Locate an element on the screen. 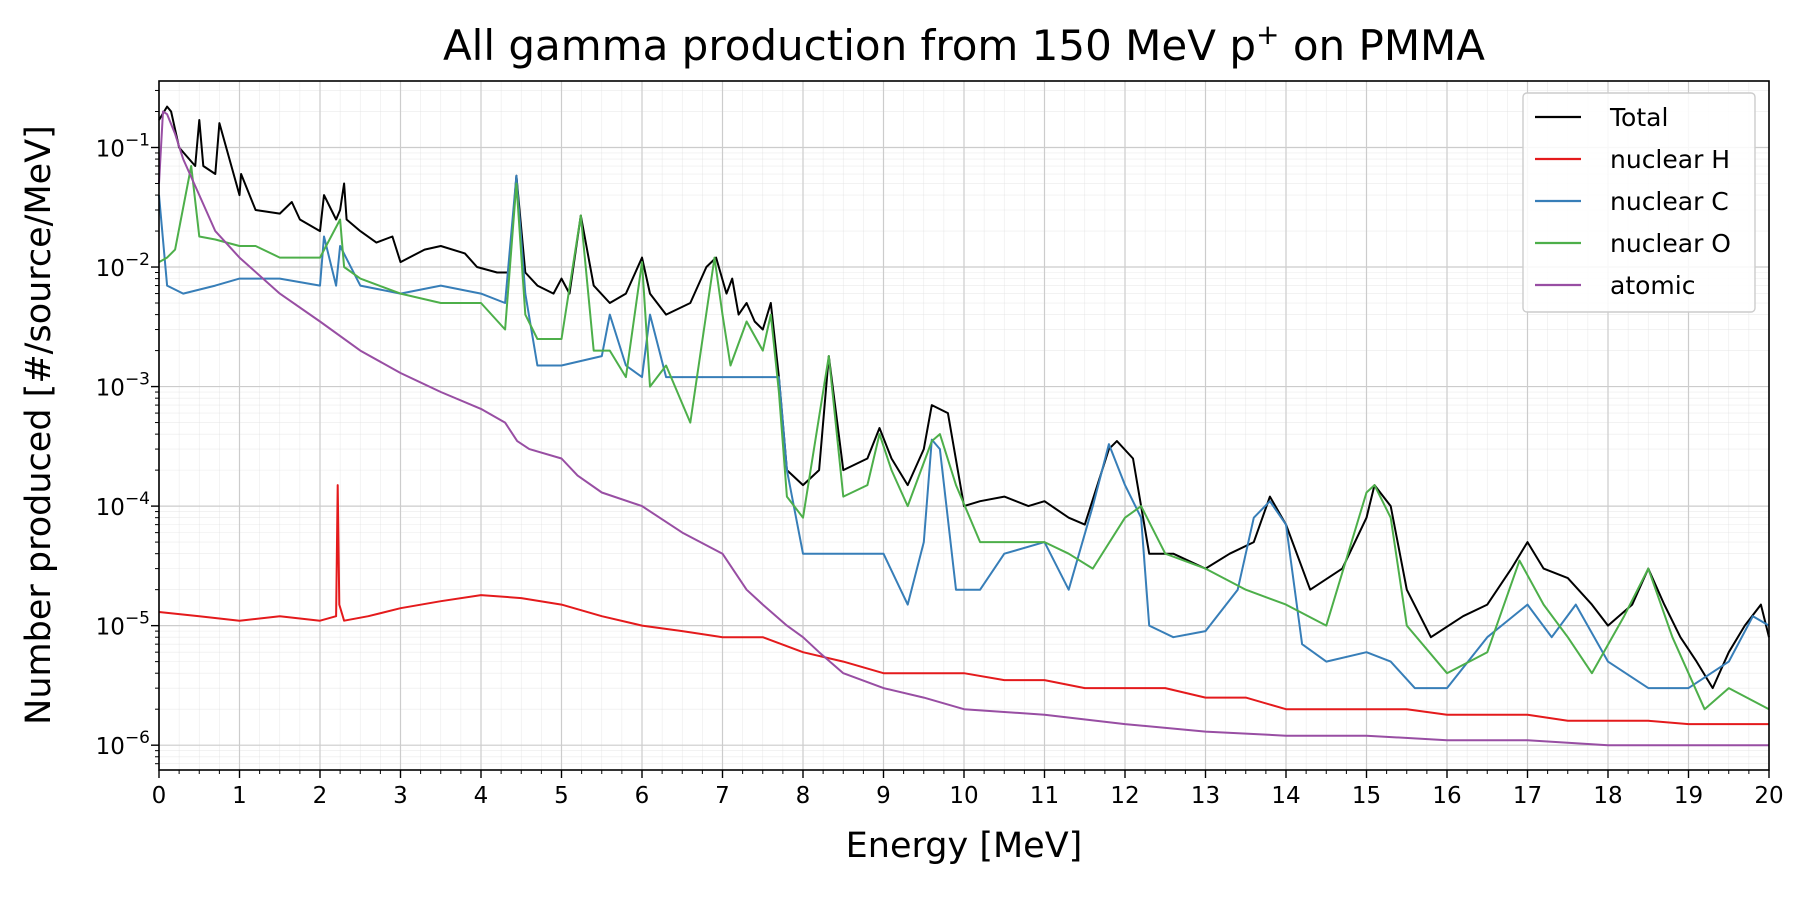 The width and height of the screenshot is (1800, 904). y-axis-ticks: 10⁻⁶ 10⁻⁵ 10⁻⁴ 10⁻³ 10⁻² 10⁻¹ is located at coordinates (127, 427).